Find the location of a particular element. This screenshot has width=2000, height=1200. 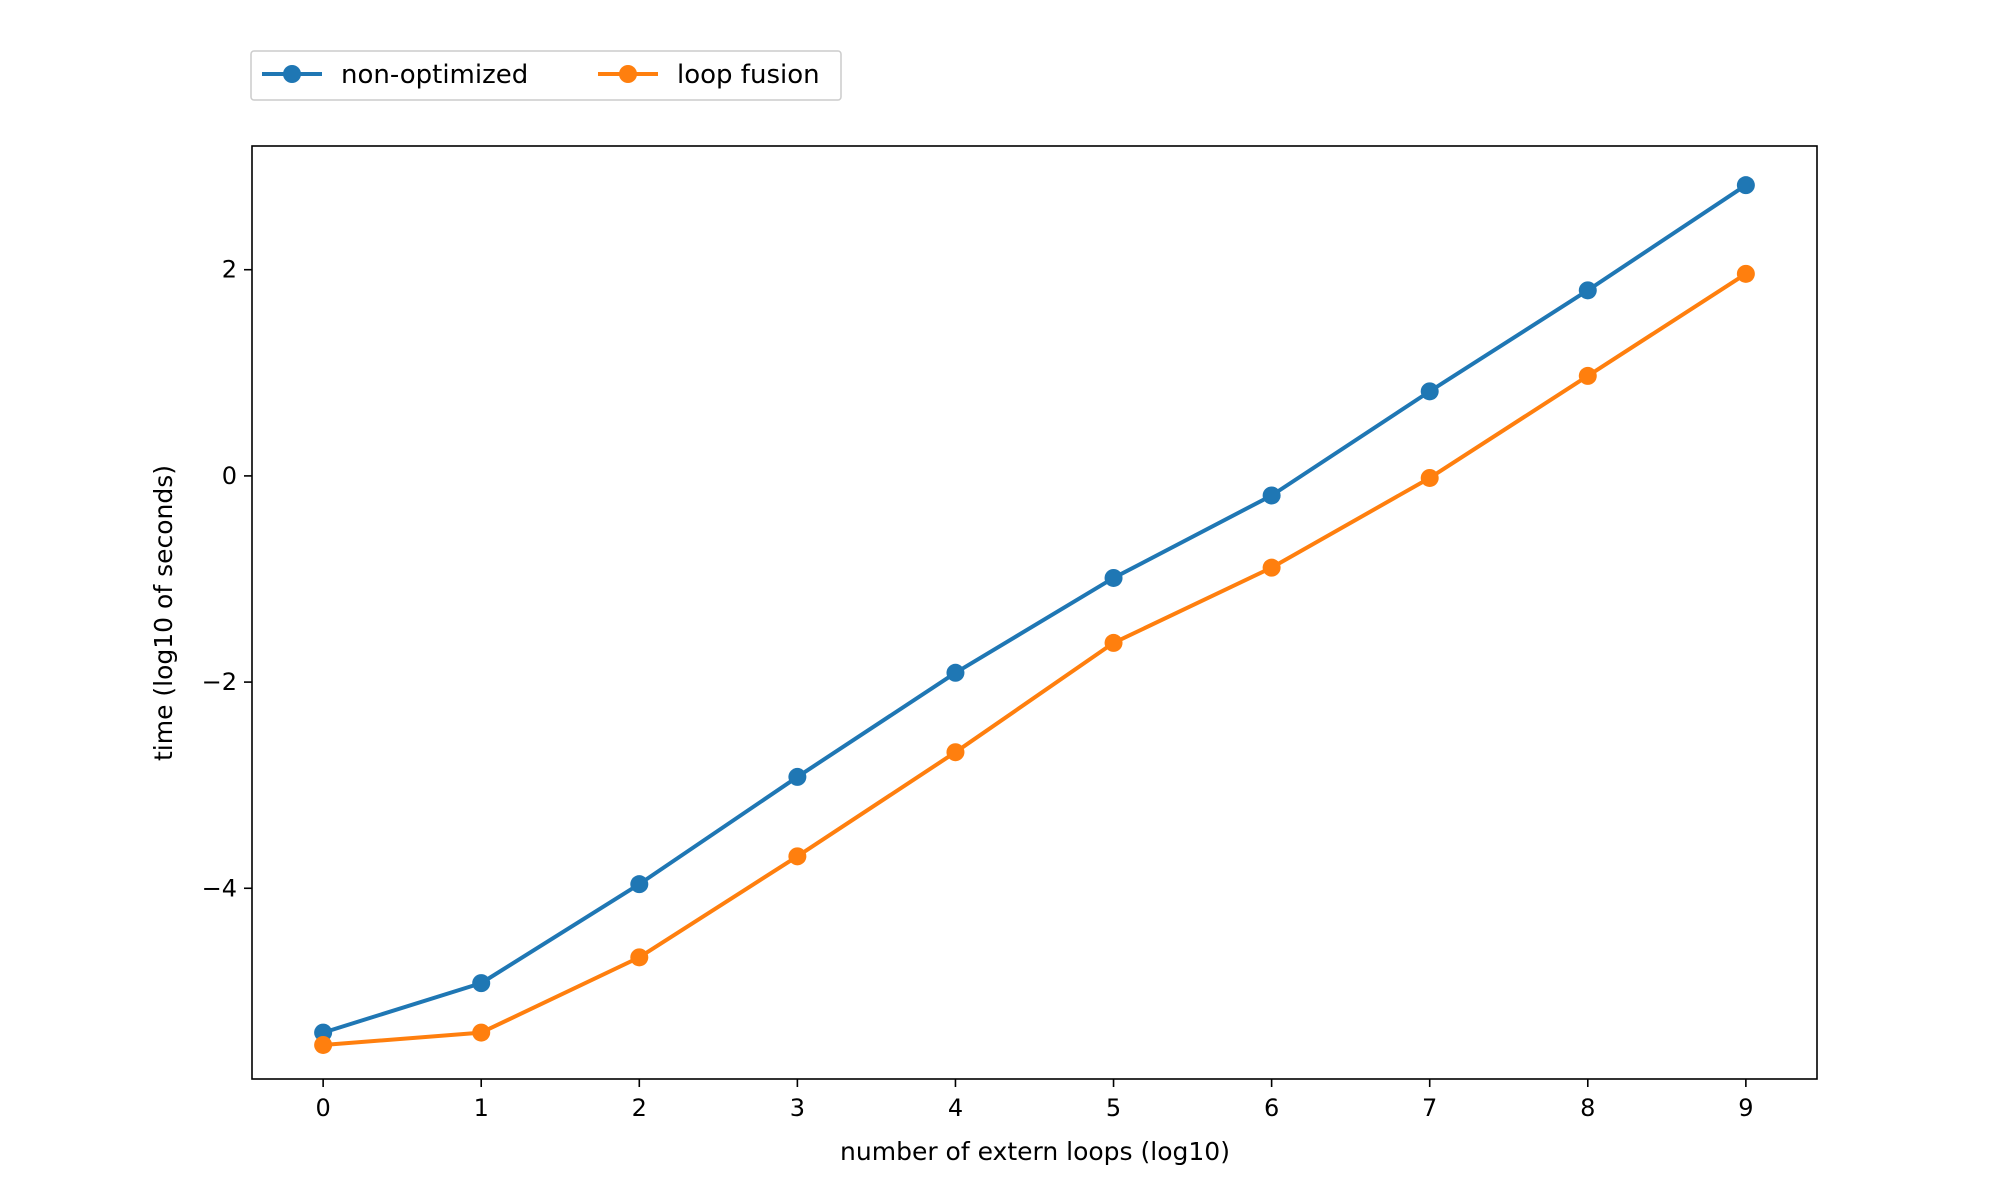

x-tick-label: 0 is located at coordinates (322, 1108).